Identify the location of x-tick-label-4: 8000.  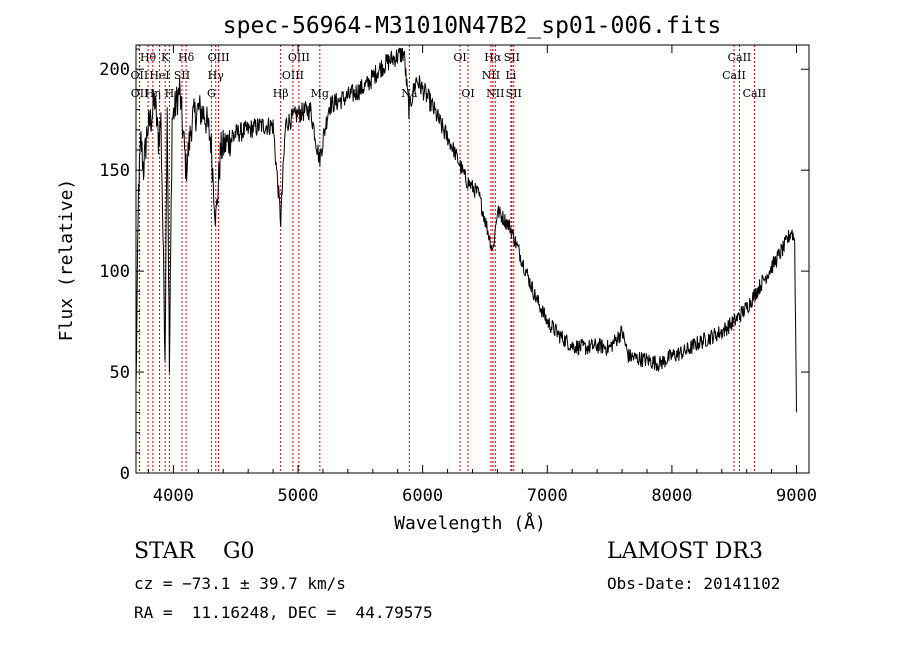
(671, 496).